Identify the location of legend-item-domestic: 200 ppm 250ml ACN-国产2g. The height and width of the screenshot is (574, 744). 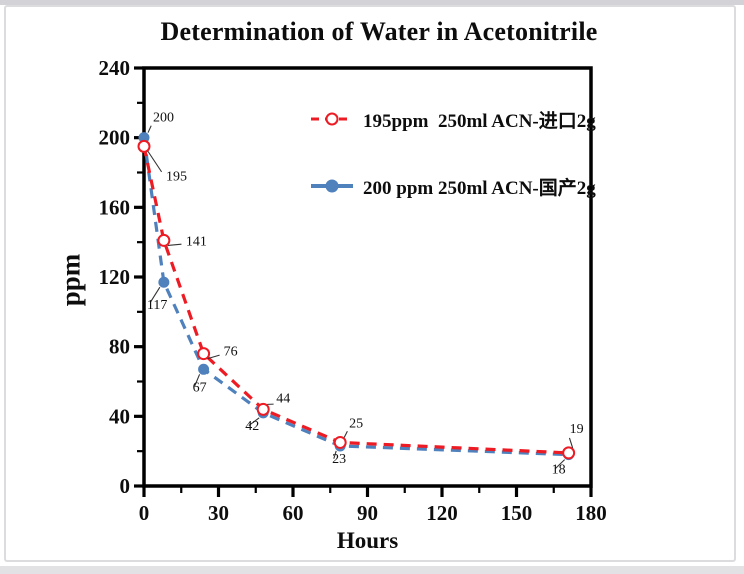
(453, 186).